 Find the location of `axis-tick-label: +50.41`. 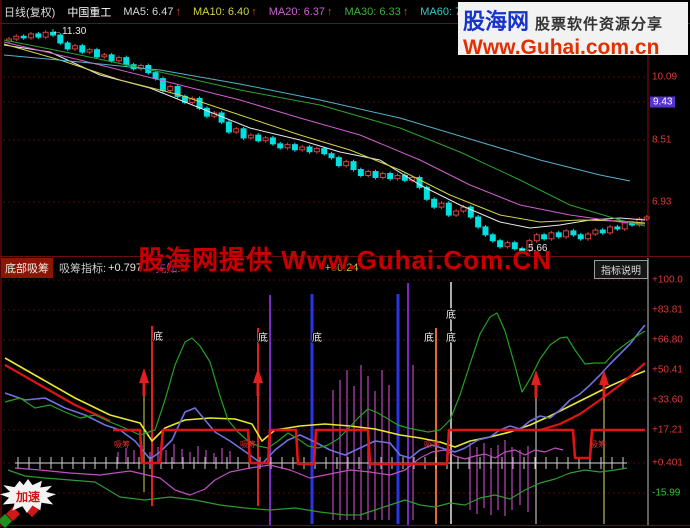

axis-tick-label: +50.41 is located at coordinates (667, 370).